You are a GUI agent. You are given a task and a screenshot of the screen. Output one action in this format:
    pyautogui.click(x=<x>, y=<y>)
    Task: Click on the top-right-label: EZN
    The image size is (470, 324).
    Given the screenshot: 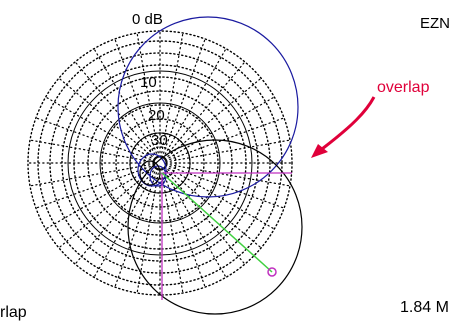 What is the action you would take?
    pyautogui.click(x=435, y=23)
    